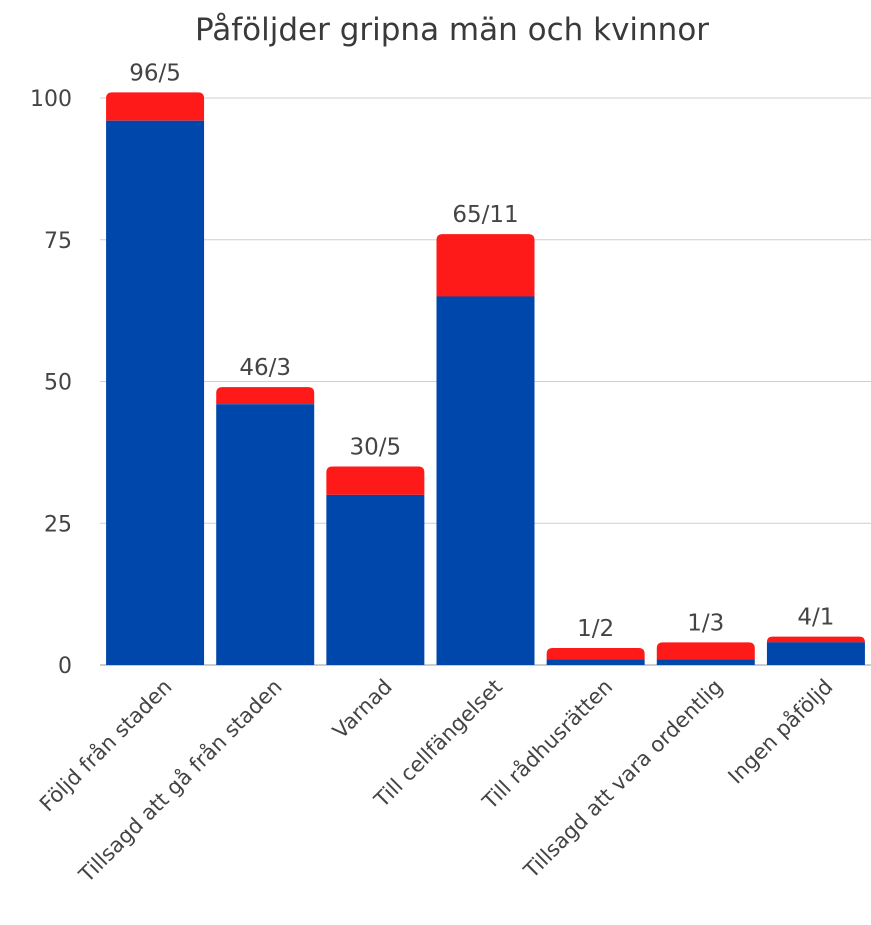 The height and width of the screenshot is (925, 871). Describe the element at coordinates (180, 781) in the screenshot. I see `x-category-label: Tillsagd att gå från staden` at that location.